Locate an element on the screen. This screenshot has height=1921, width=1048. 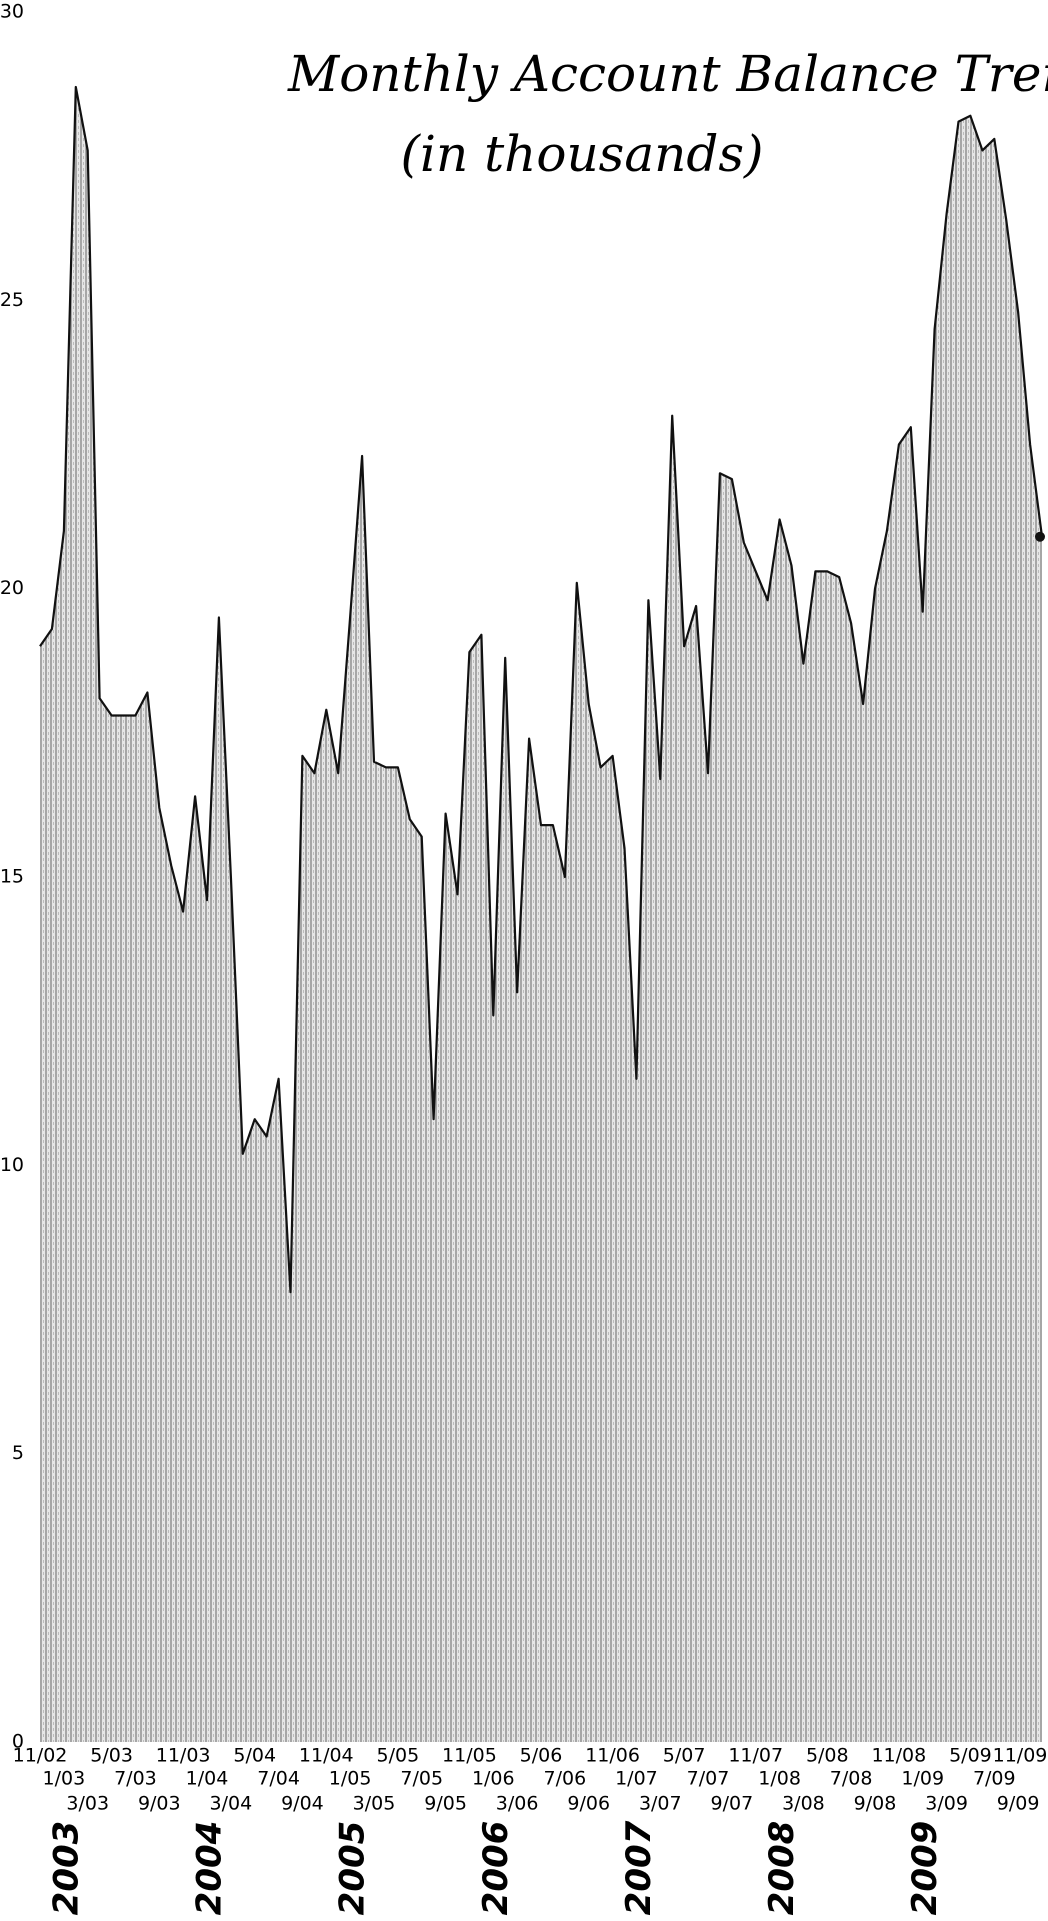
x-tick-label: 1/08 is located at coordinates (779, 1779).